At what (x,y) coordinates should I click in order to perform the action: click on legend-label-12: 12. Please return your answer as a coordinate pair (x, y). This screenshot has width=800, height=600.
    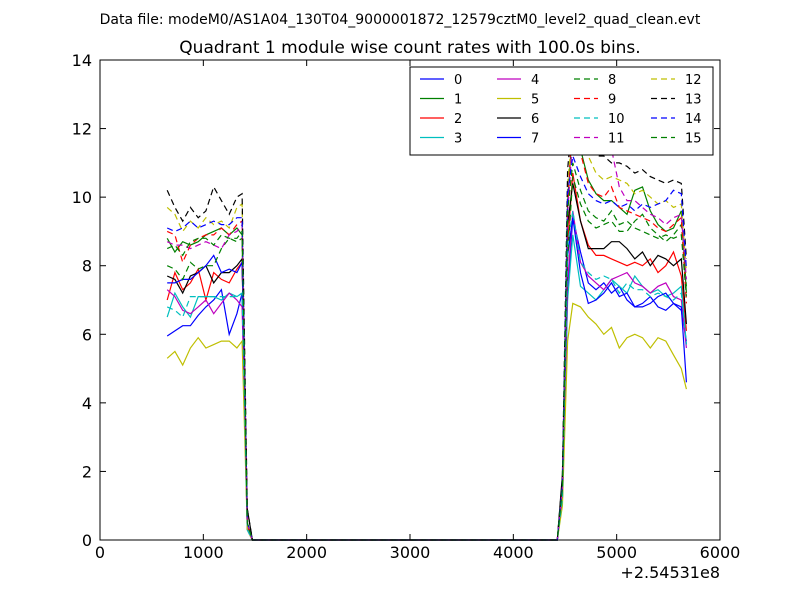
    Looking at the image, I should click on (693, 80).